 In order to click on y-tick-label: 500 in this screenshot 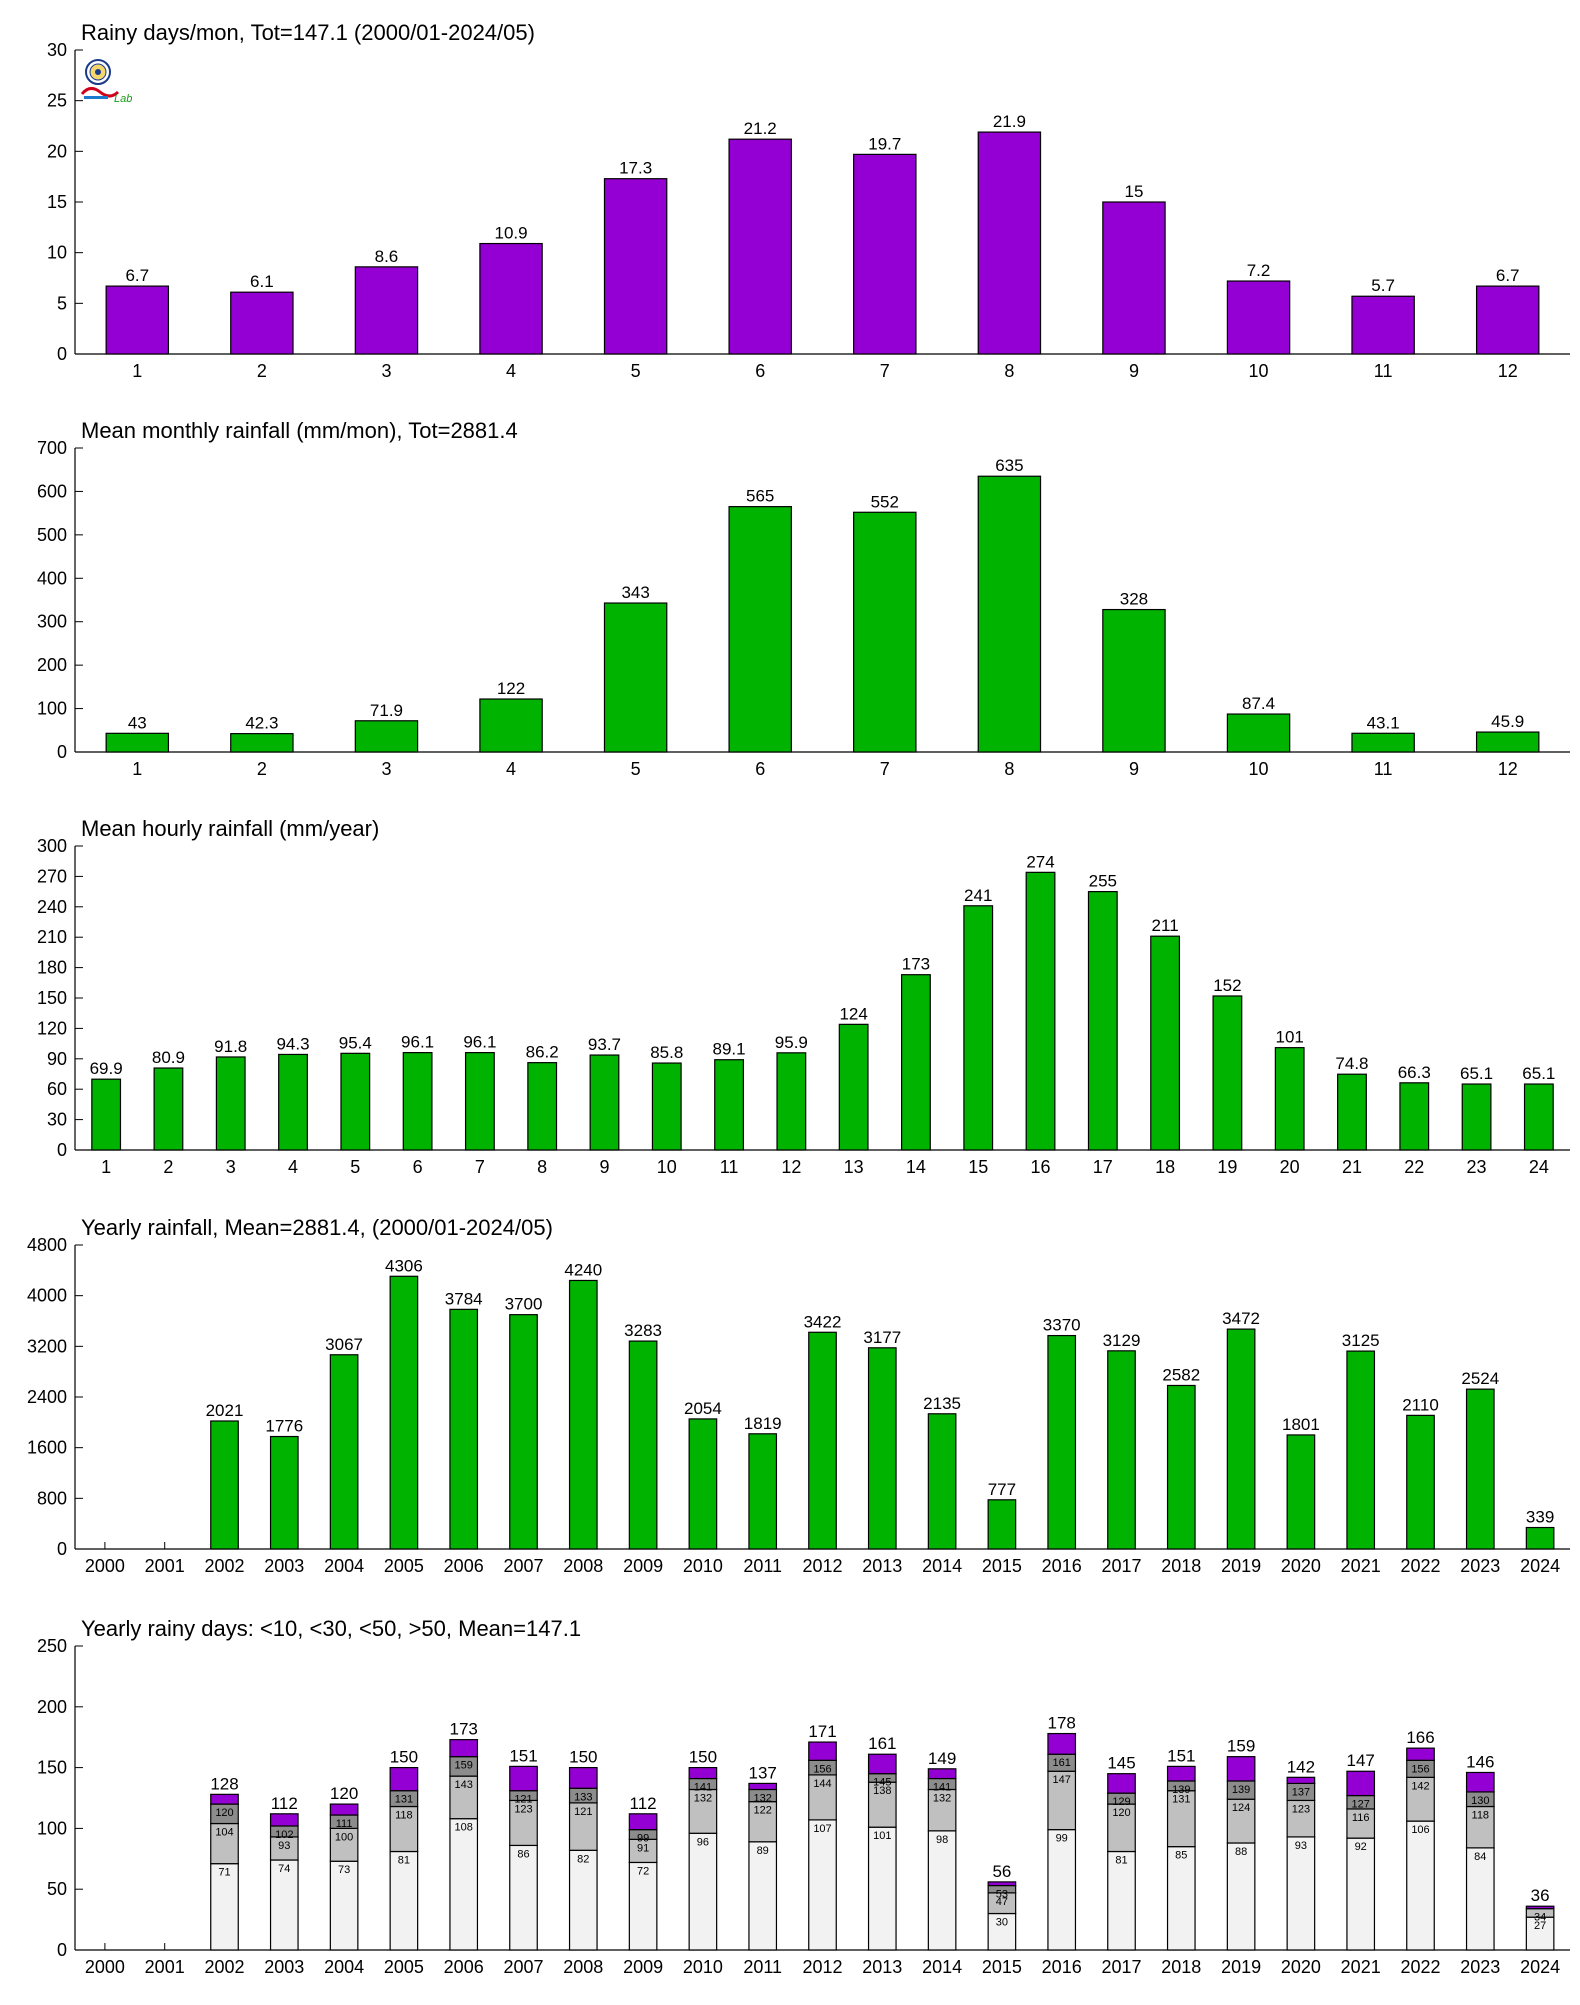, I will do `click(52, 535)`.